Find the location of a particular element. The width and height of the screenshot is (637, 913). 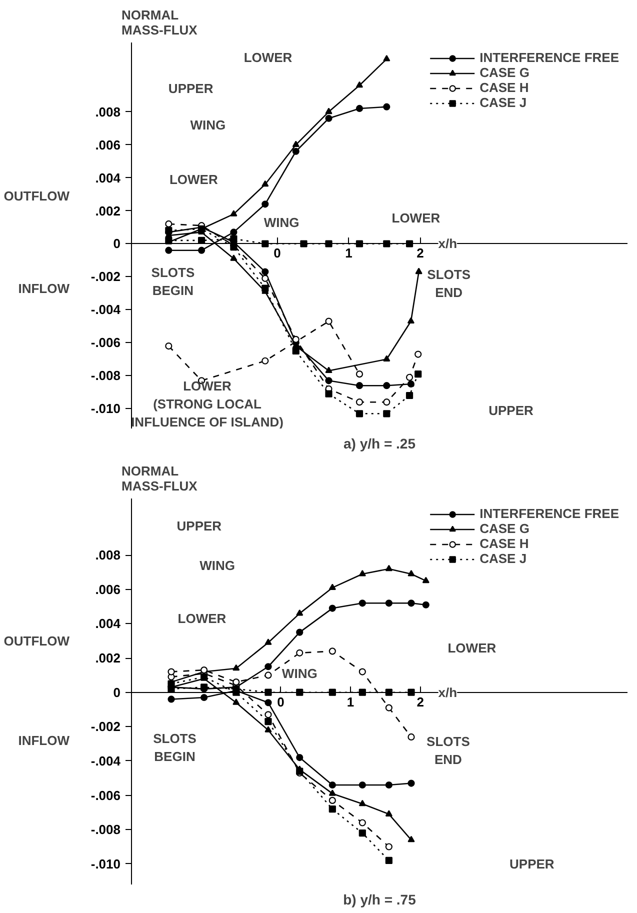

text: a) y/h = .25 is located at coordinates (380, 444).